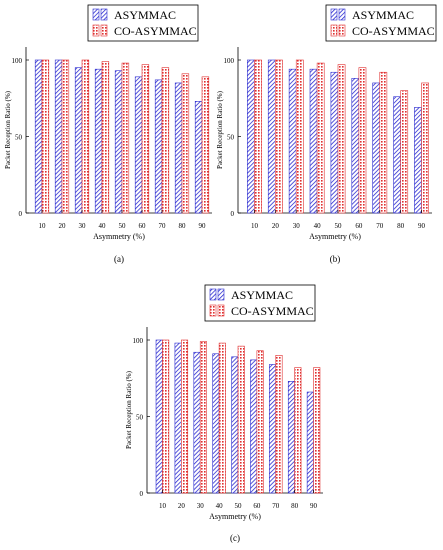  I want to click on panel-label: (a), so click(119, 259).